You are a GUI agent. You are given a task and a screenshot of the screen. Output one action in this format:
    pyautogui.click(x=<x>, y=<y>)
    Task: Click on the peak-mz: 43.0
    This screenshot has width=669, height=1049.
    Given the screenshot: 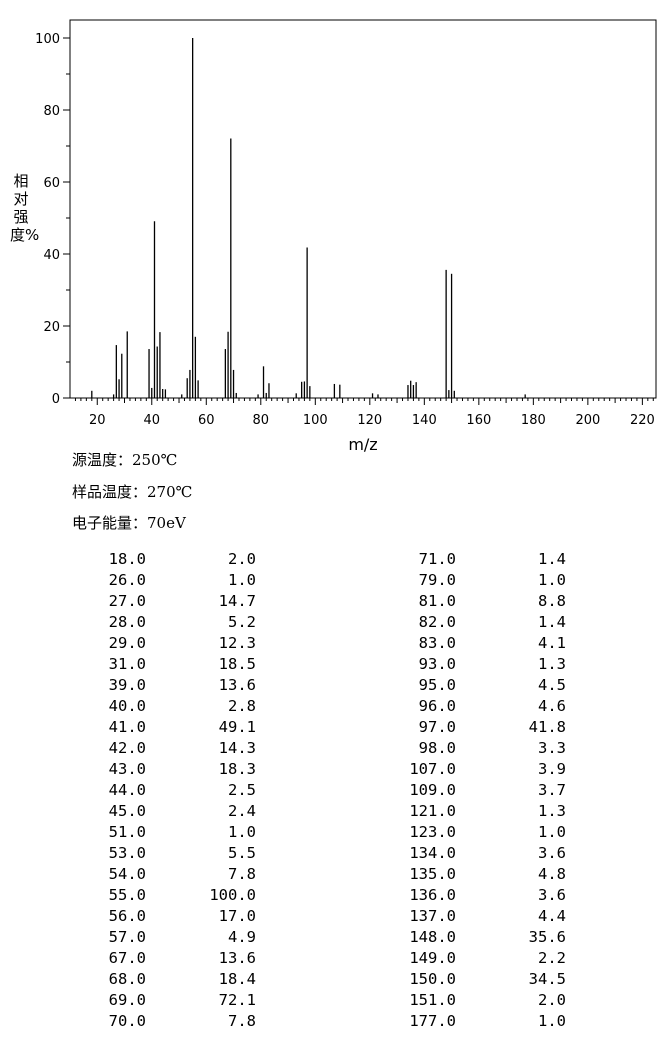 What is the action you would take?
    pyautogui.click(x=127, y=769)
    